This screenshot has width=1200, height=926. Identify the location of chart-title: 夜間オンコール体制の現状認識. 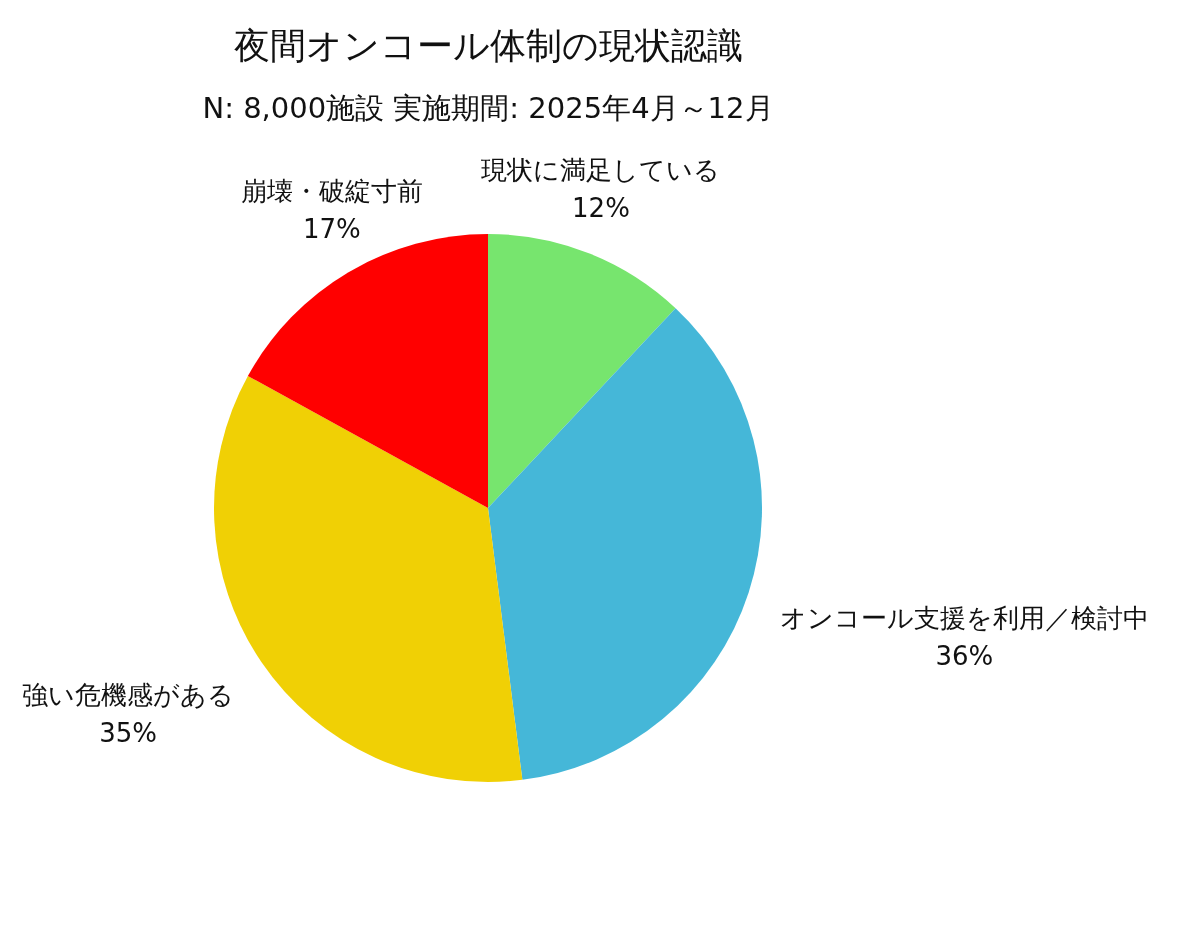
(488, 45).